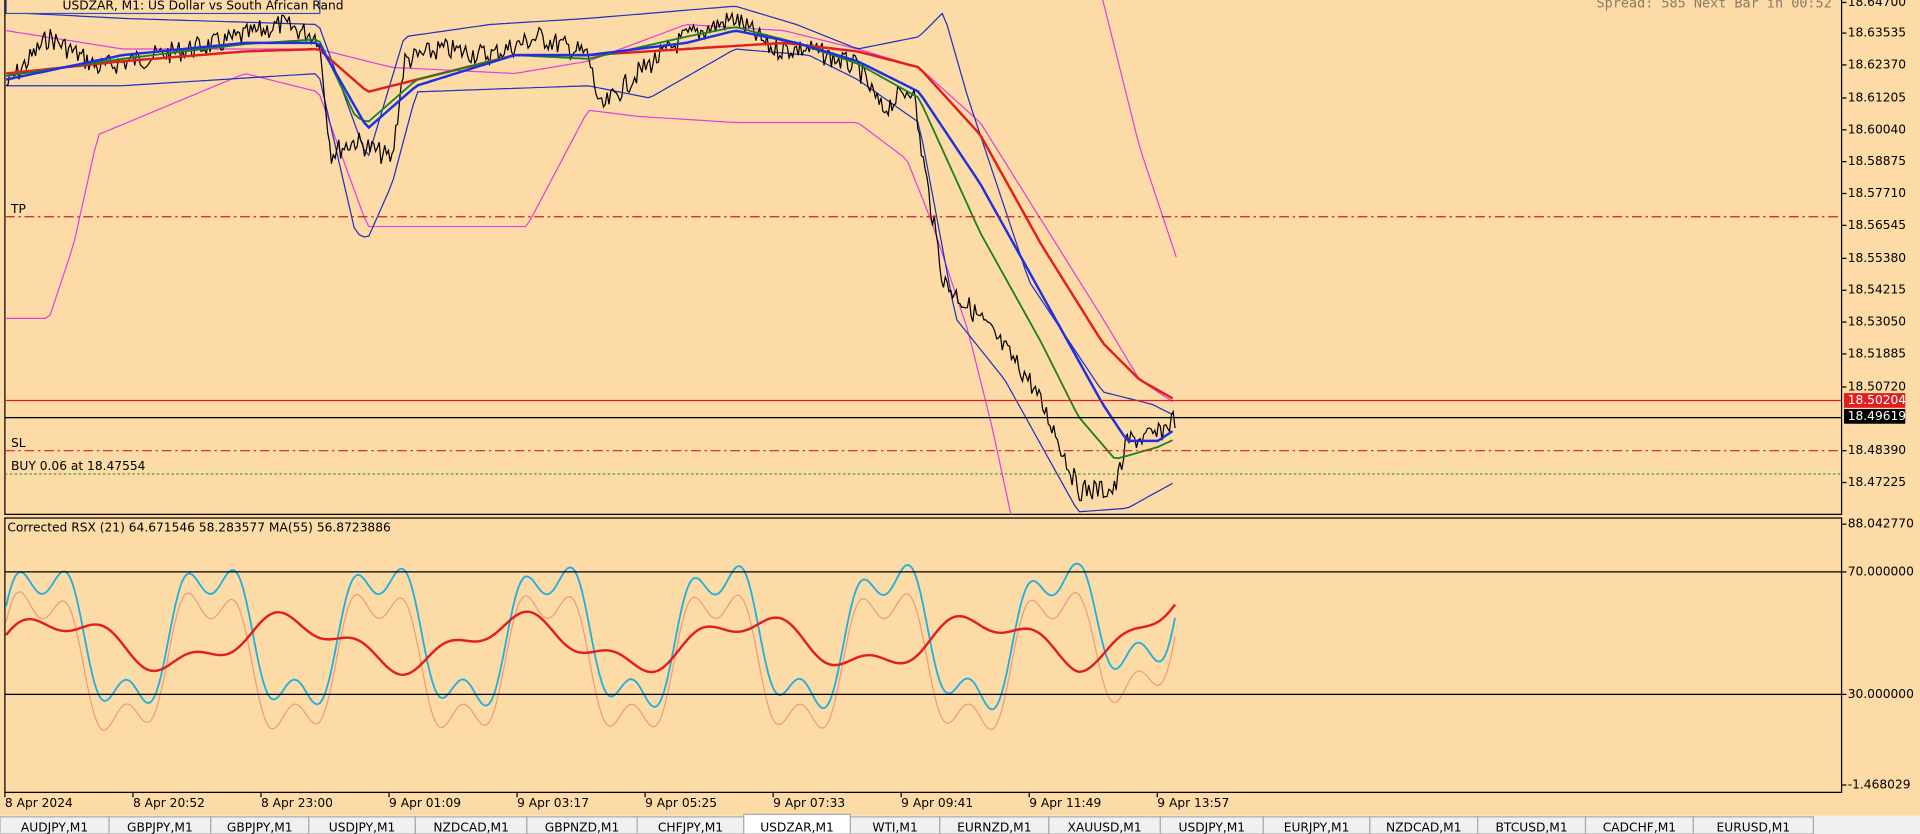 The height and width of the screenshot is (834, 1920). Describe the element at coordinates (297, 803) in the screenshot. I see `time-label: 8 Apr 23:00` at that location.